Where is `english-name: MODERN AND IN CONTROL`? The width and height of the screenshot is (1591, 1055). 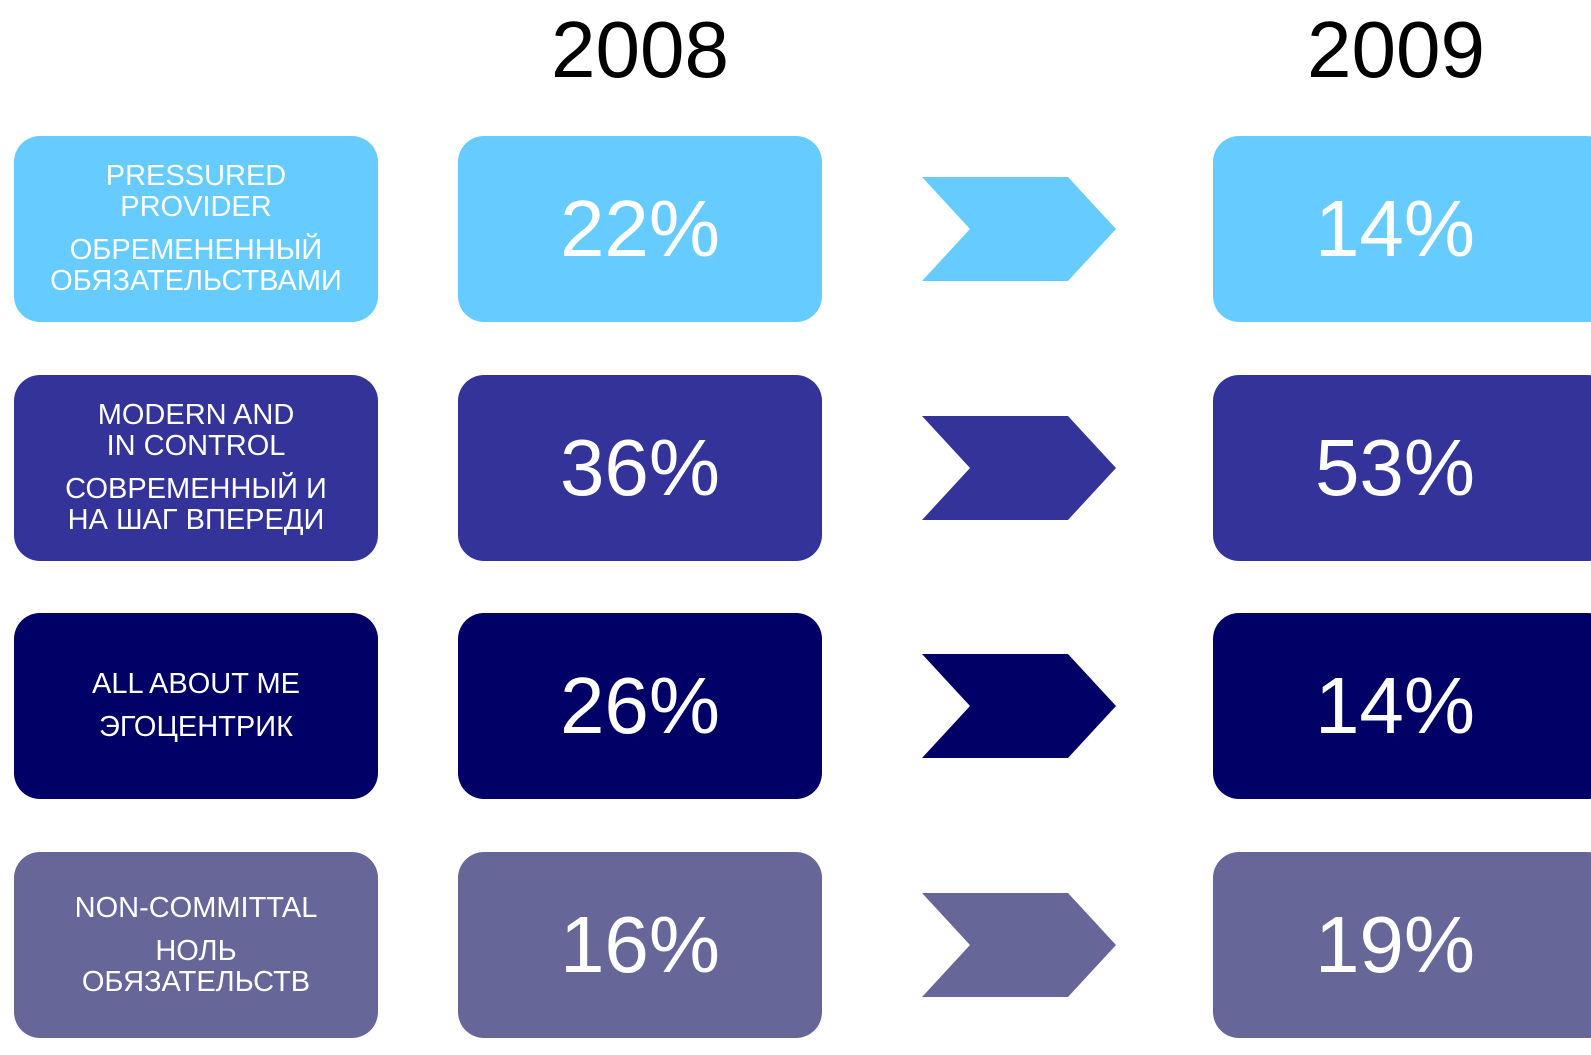 english-name: MODERN AND IN CONTROL is located at coordinates (196, 431).